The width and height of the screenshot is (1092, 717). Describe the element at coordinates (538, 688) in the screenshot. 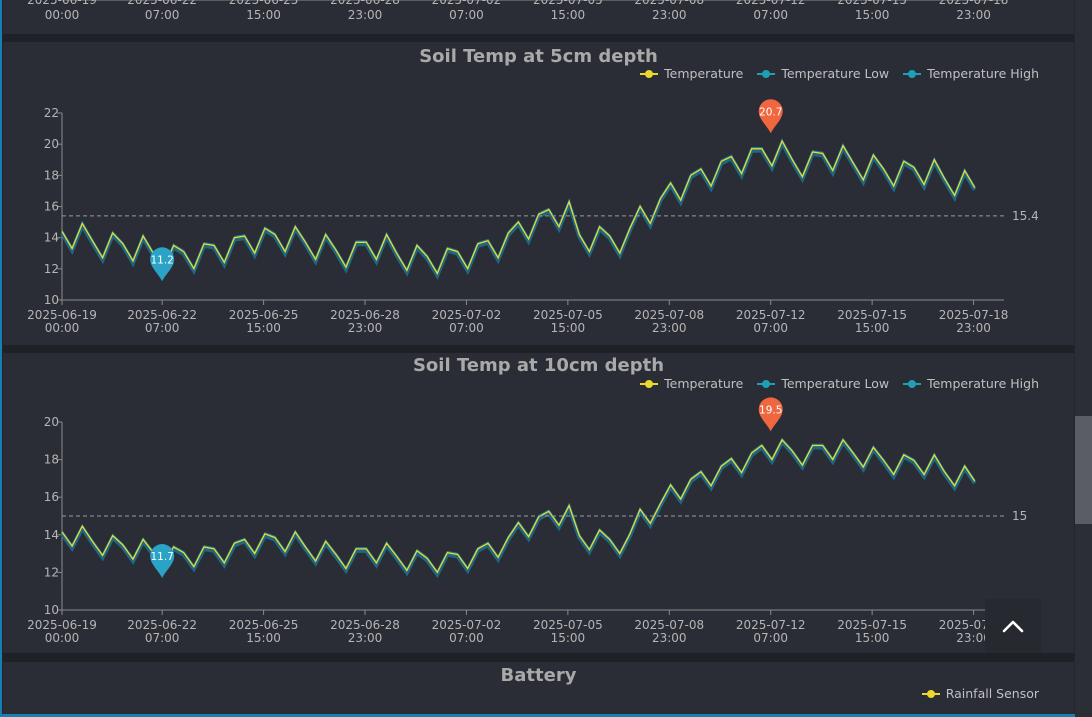

I see `battery-panel: Battery Rainfall Sensor` at that location.